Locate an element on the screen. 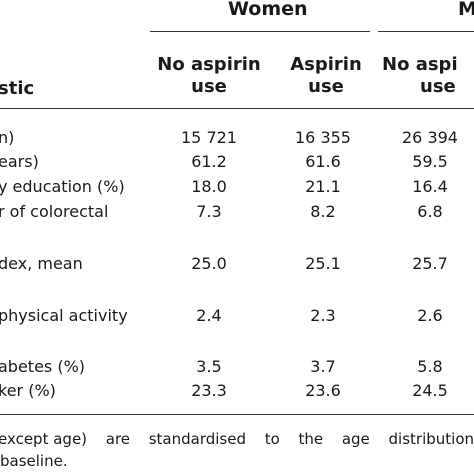 This screenshot has width=474, height=474. column-header-2-line1: Aspirin is located at coordinates (326, 64).